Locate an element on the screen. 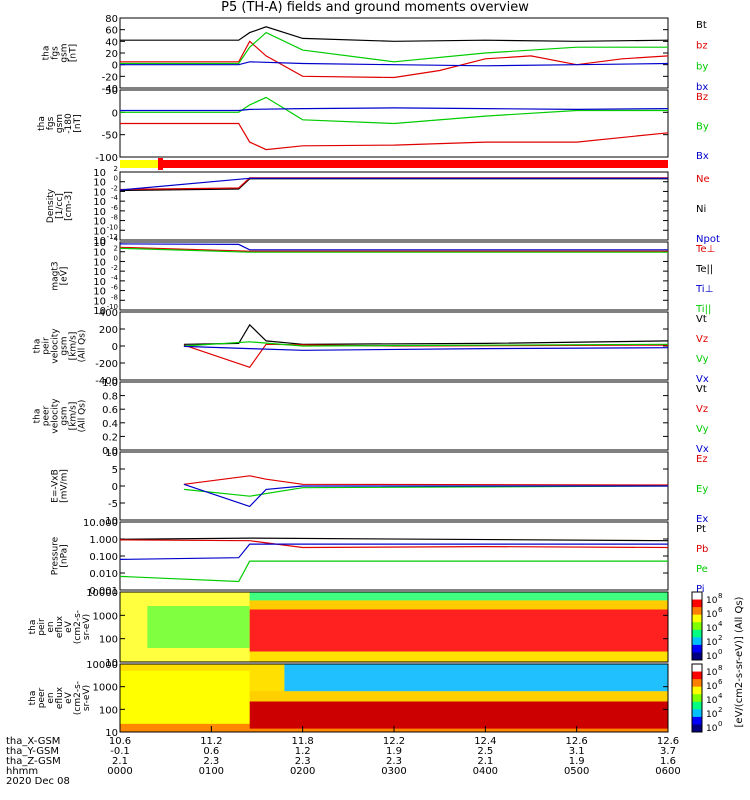 The height and width of the screenshot is (800, 750). colorbar-tick-exp-1-4: 0 is located at coordinates (720, 724).